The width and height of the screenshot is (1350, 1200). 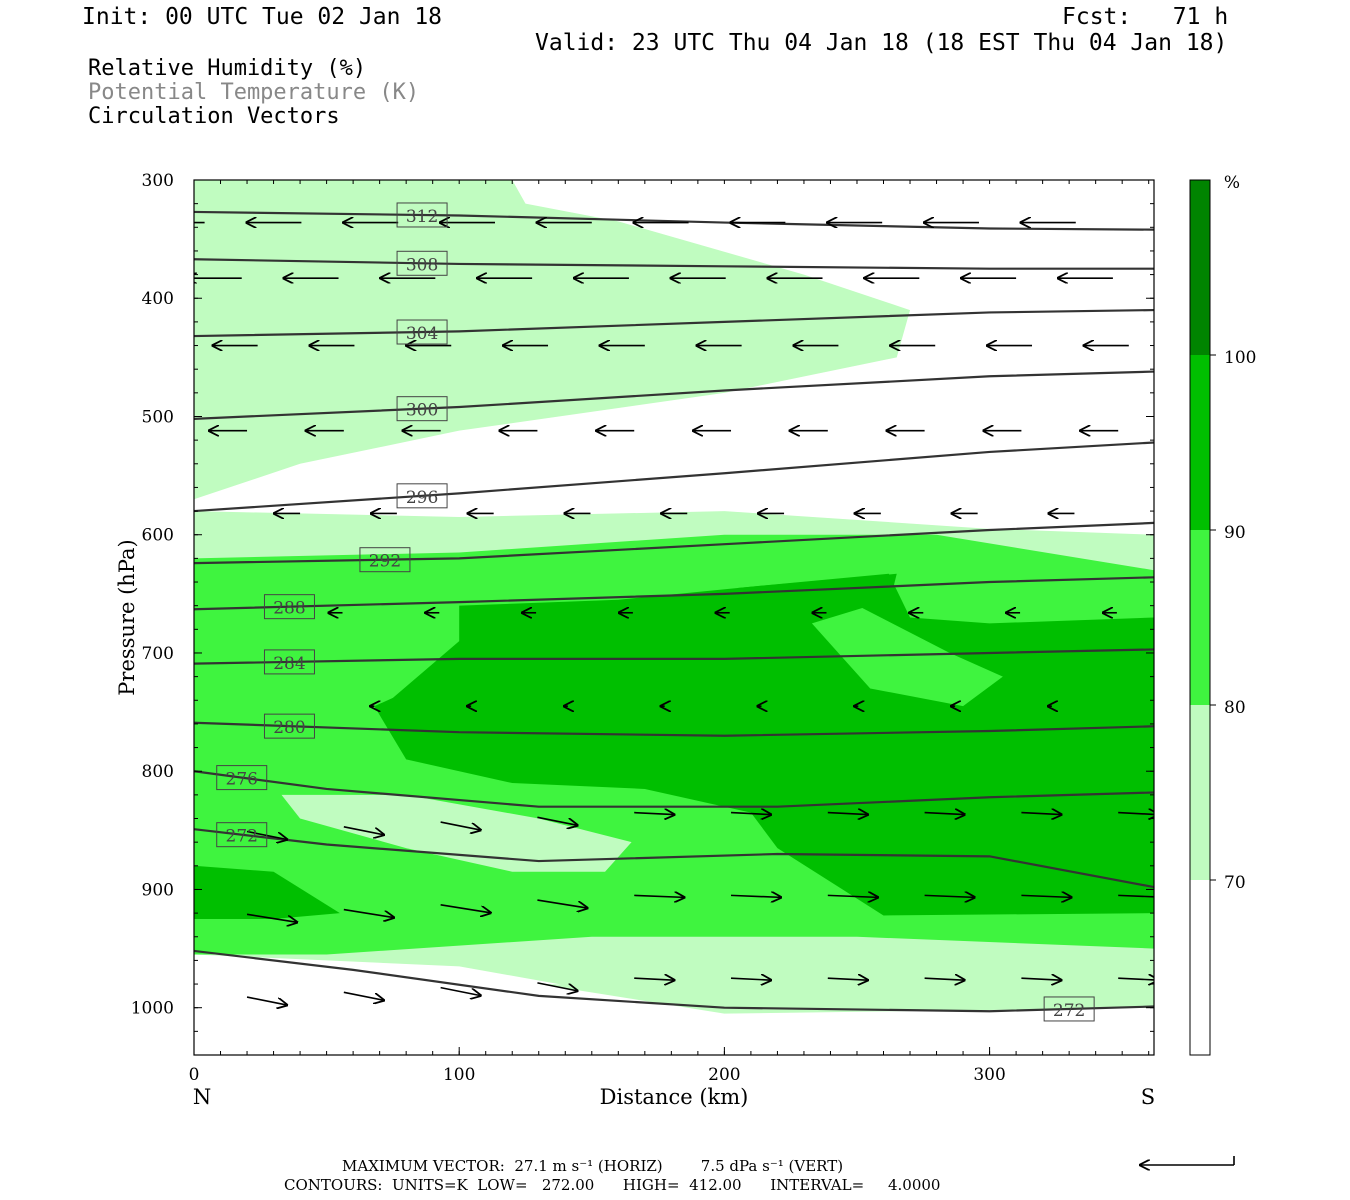 I want to click on contour-label-text: 276, so click(x=242, y=780).